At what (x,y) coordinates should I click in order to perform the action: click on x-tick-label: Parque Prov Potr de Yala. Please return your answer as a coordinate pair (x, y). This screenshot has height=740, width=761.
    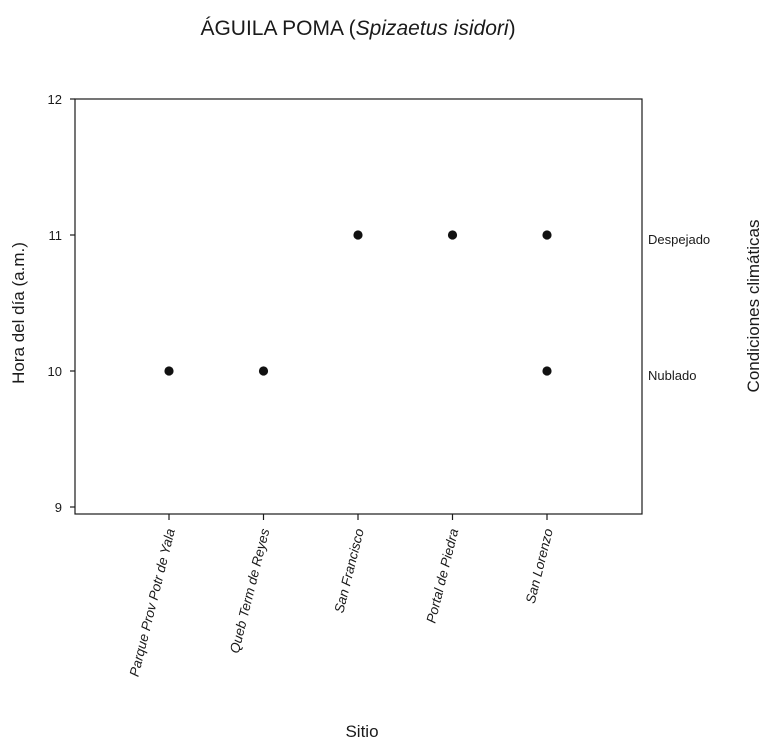
    Looking at the image, I should click on (152, 602).